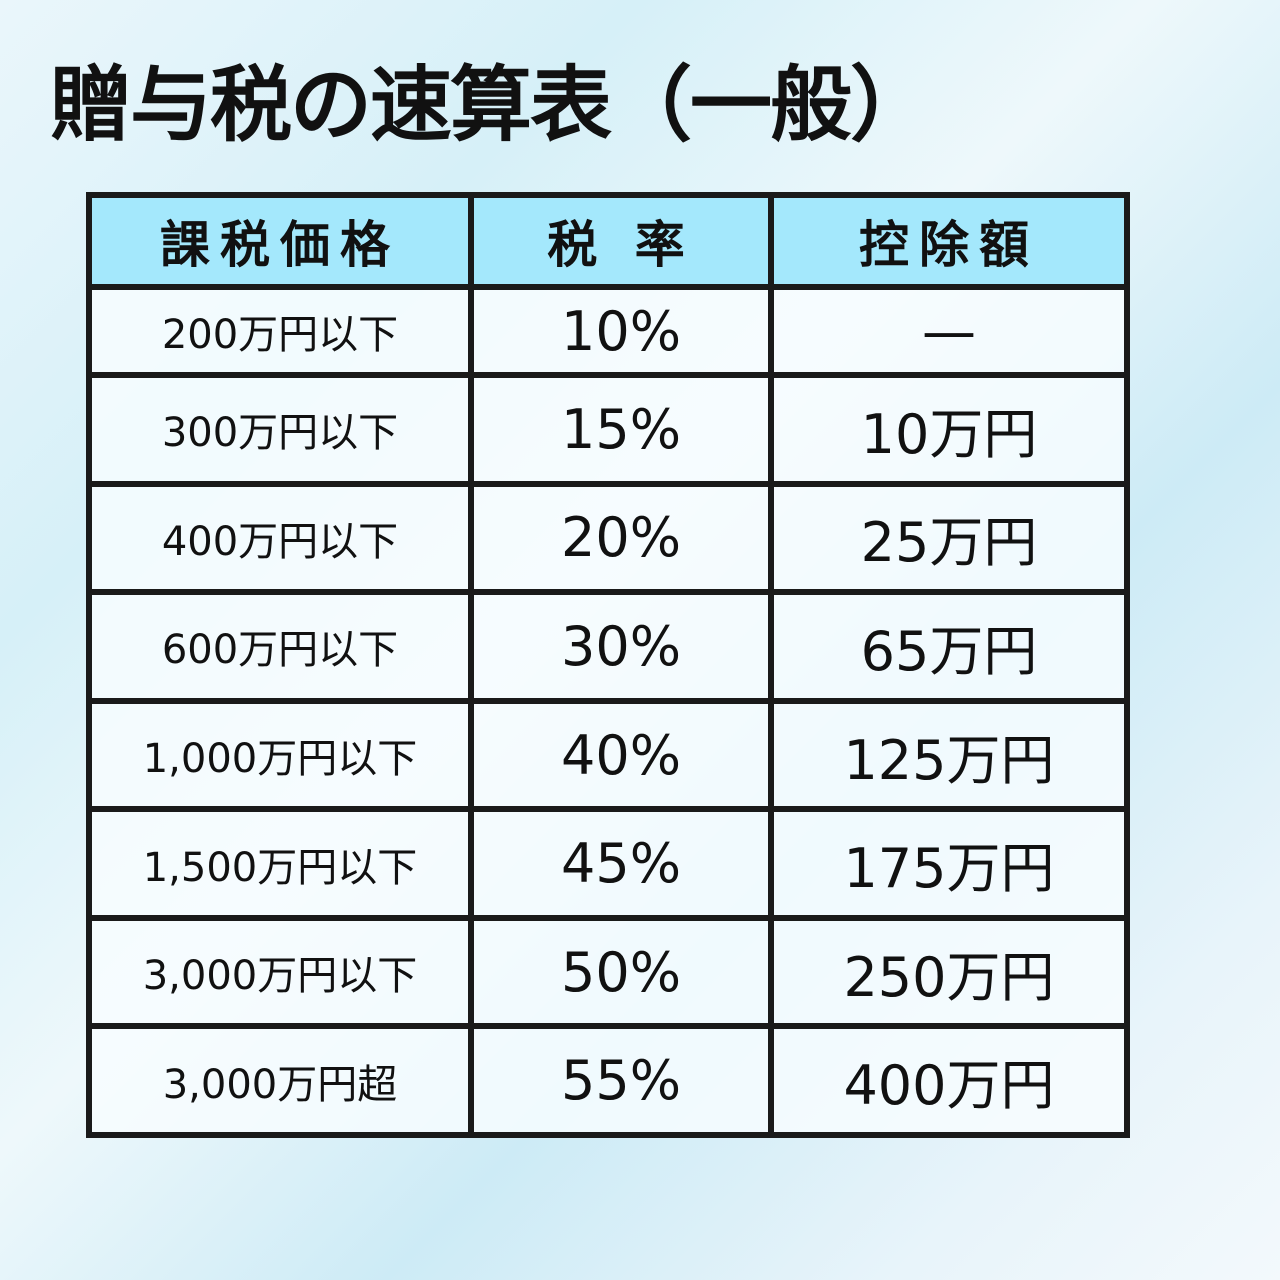 The image size is (1280, 1280). Describe the element at coordinates (621, 755) in the screenshot. I see `tax-rate-cell: 40%` at that location.